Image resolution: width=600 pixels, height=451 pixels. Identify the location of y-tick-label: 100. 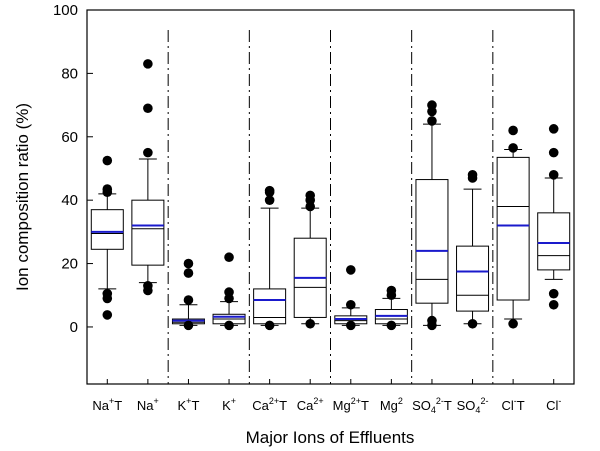
(65, 10).